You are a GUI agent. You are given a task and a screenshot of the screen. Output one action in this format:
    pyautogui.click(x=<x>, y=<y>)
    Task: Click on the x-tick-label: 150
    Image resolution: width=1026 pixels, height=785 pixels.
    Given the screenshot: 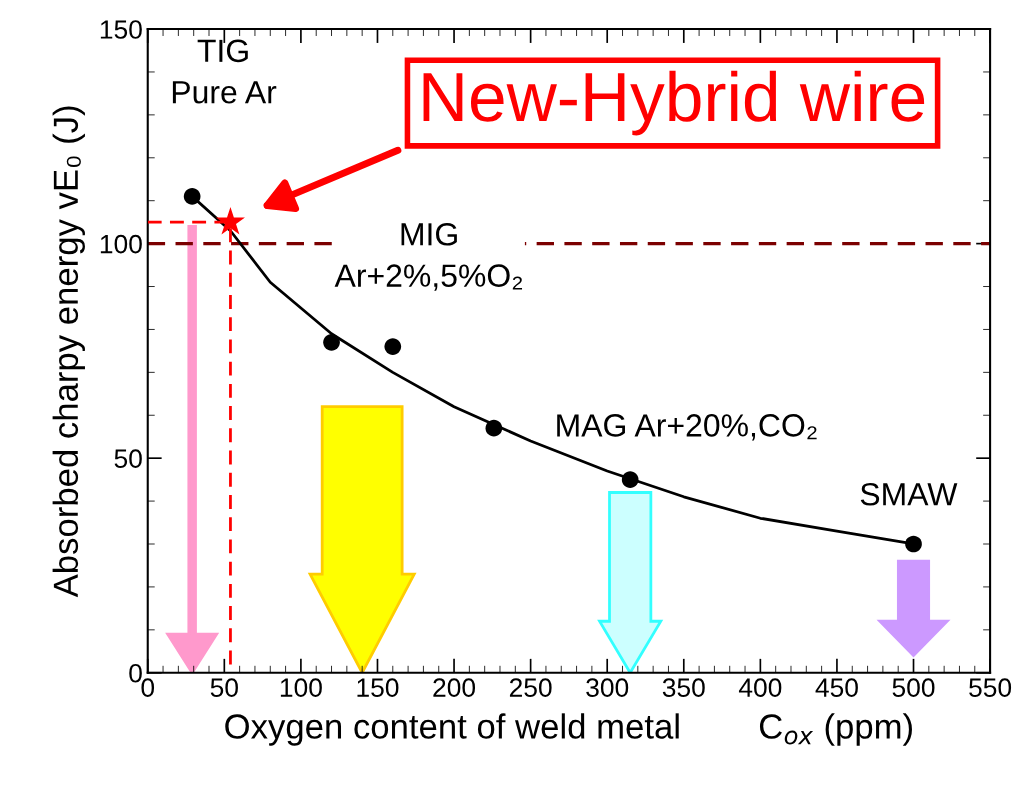 What is the action you would take?
    pyautogui.click(x=378, y=687)
    